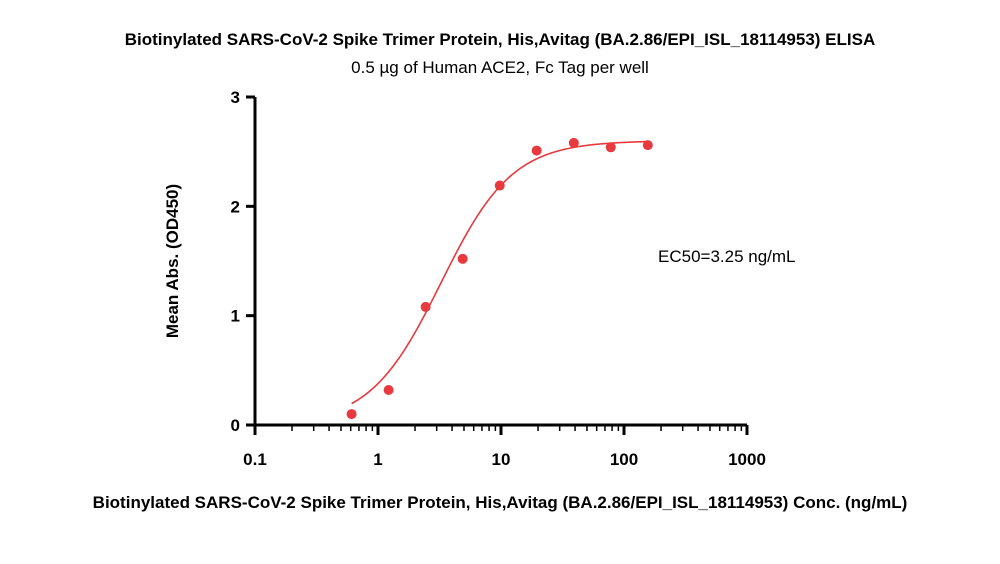 The height and width of the screenshot is (564, 1000). I want to click on ec50-annotation: EC50=3.25 ng/mL, so click(727, 256).